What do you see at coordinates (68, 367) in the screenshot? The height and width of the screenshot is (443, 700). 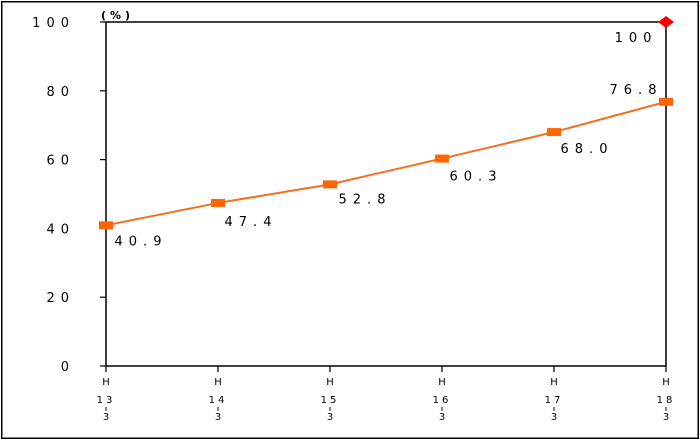 I see `y-tick-label: 0` at bounding box center [68, 367].